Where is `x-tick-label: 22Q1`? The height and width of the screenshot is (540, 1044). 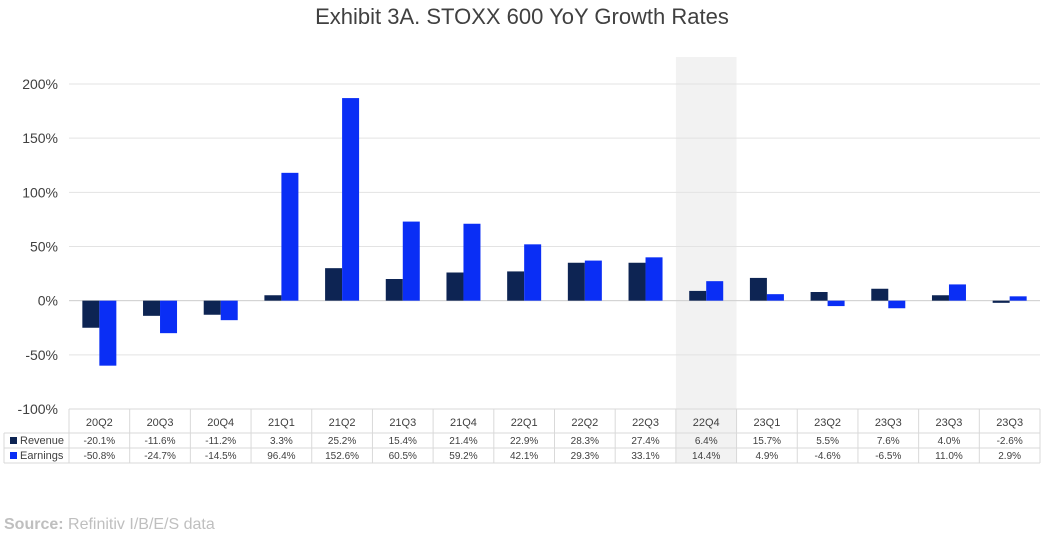
x-tick-label: 22Q1 is located at coordinates (524, 423).